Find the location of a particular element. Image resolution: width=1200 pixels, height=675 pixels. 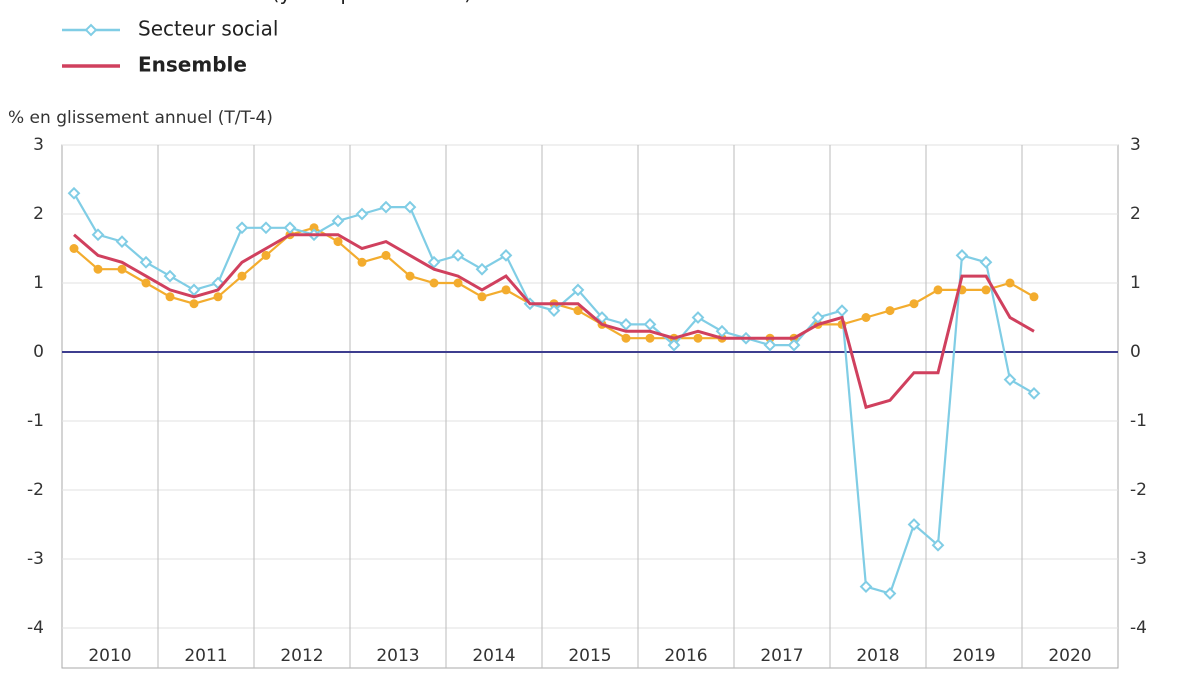

x-tick-label: 2016 is located at coordinates (685, 656).